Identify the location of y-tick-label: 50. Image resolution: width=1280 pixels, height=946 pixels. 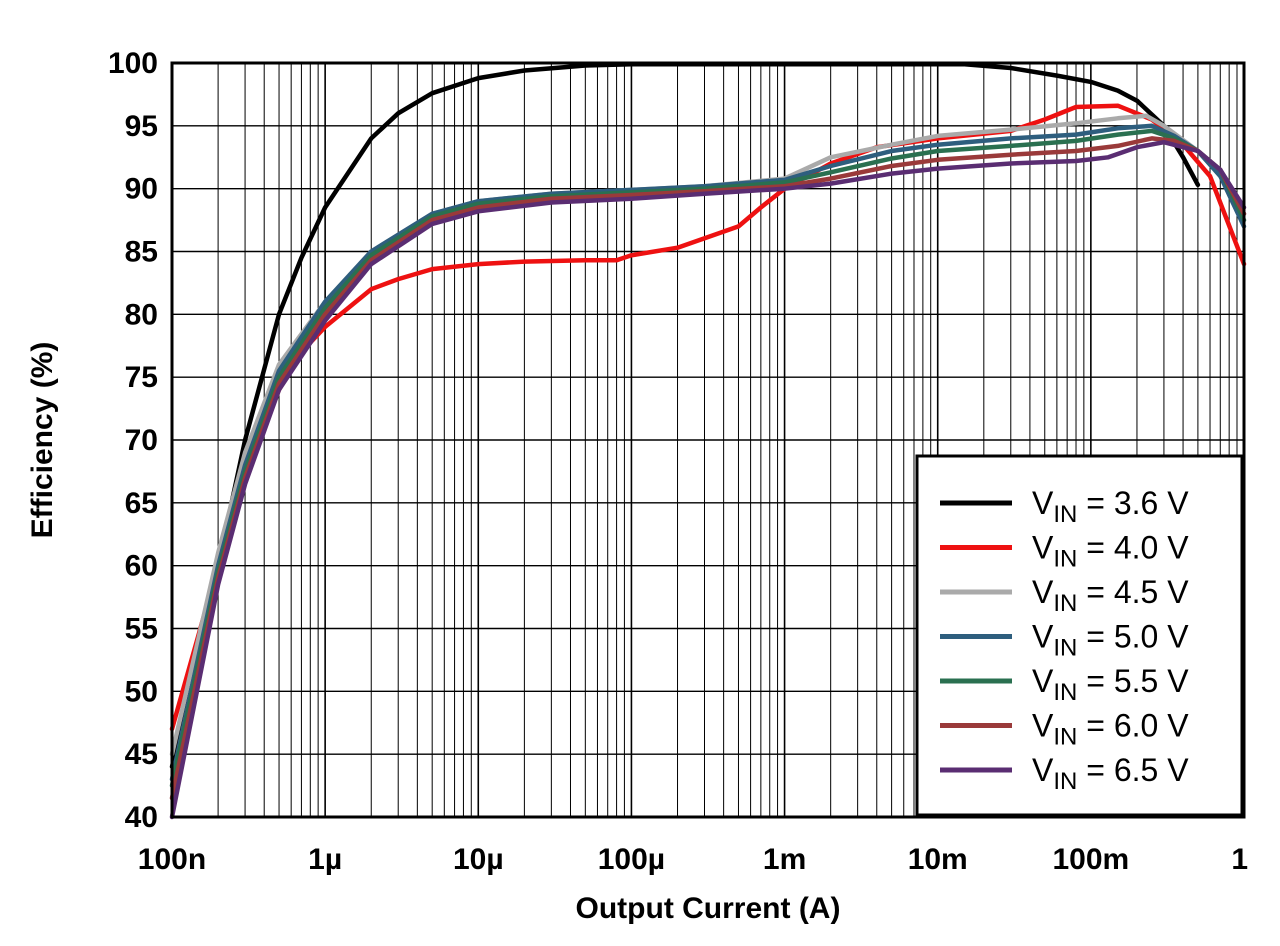
(141, 691).